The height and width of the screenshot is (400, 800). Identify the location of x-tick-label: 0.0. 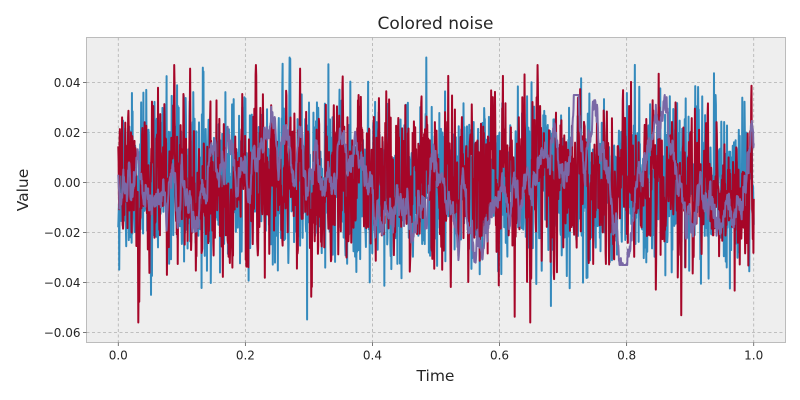
(118, 356).